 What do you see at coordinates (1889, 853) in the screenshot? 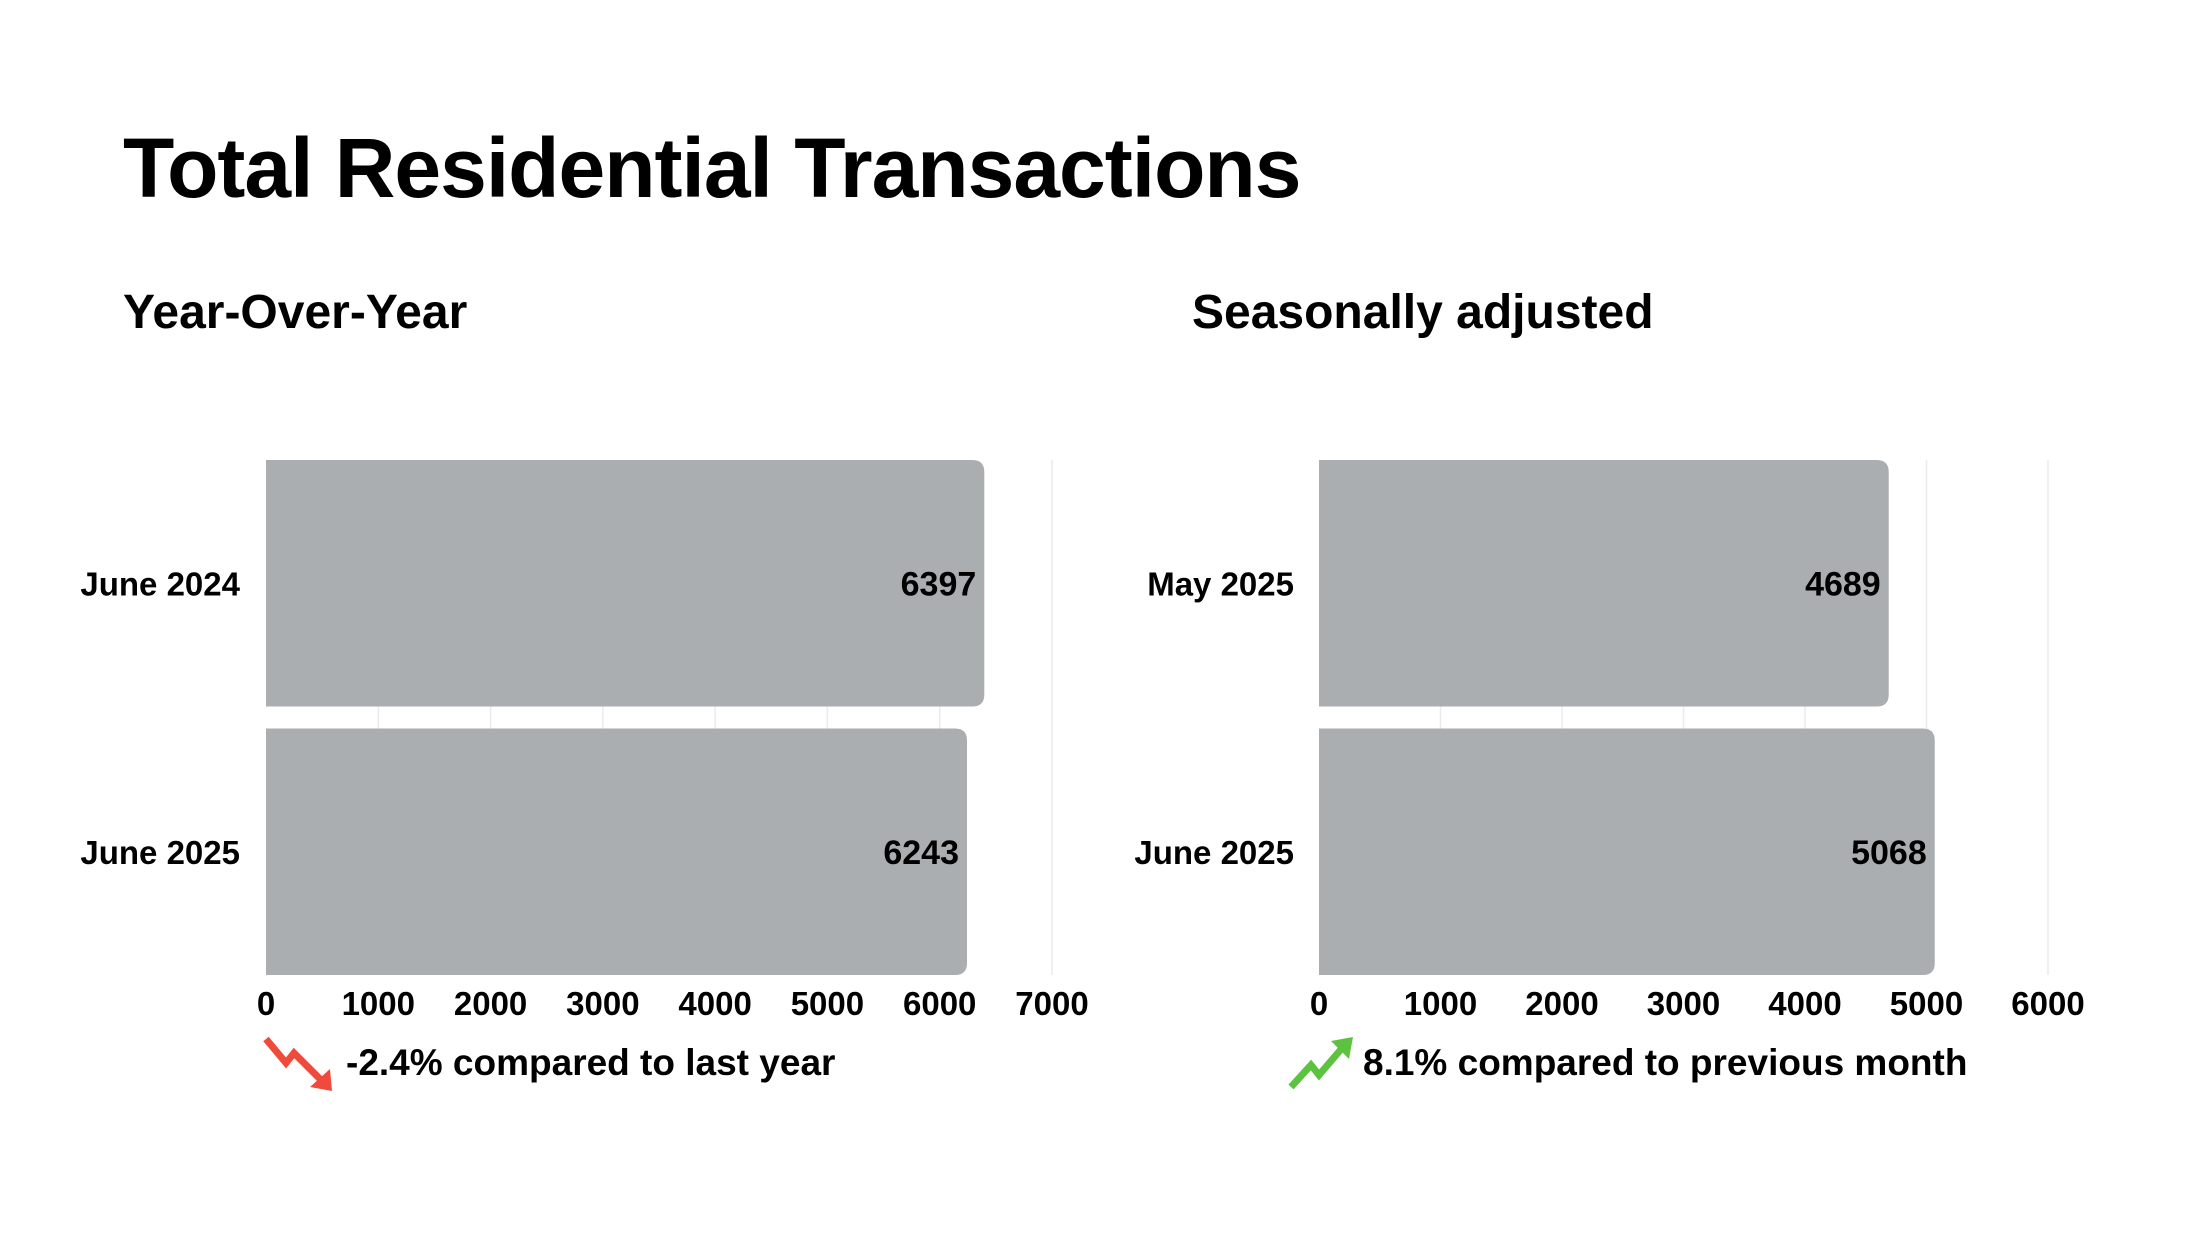
I see `bar-value-label: 5068` at bounding box center [1889, 853].